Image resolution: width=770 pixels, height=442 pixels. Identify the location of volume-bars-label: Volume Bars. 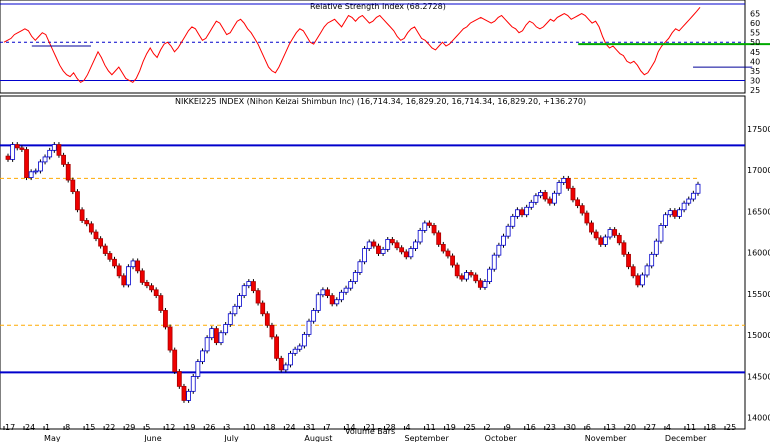
(370, 431).